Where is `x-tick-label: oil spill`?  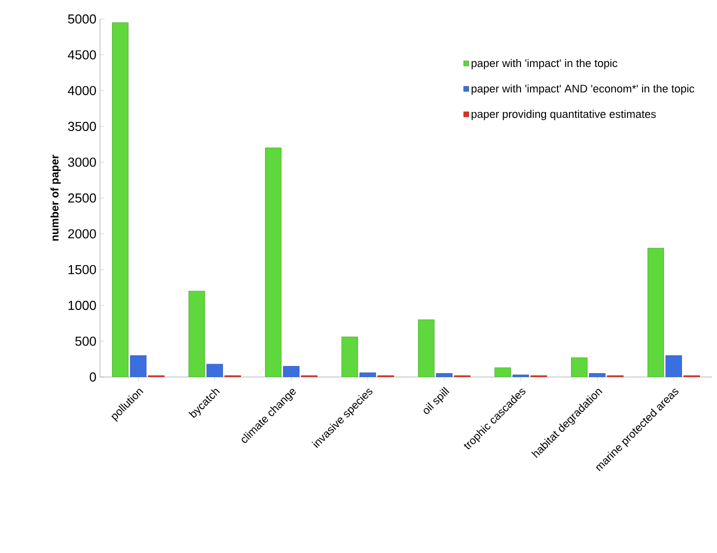
x-tick-label: oil spill is located at coordinates (437, 400).